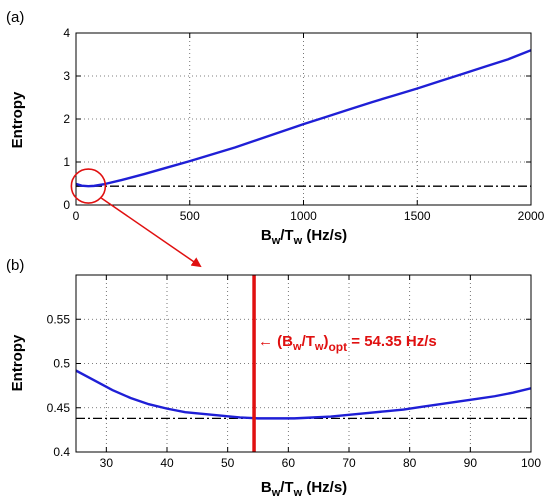 This screenshot has width=550, height=502. I want to click on panel-b-x-tick-label: 60, so click(289, 463).